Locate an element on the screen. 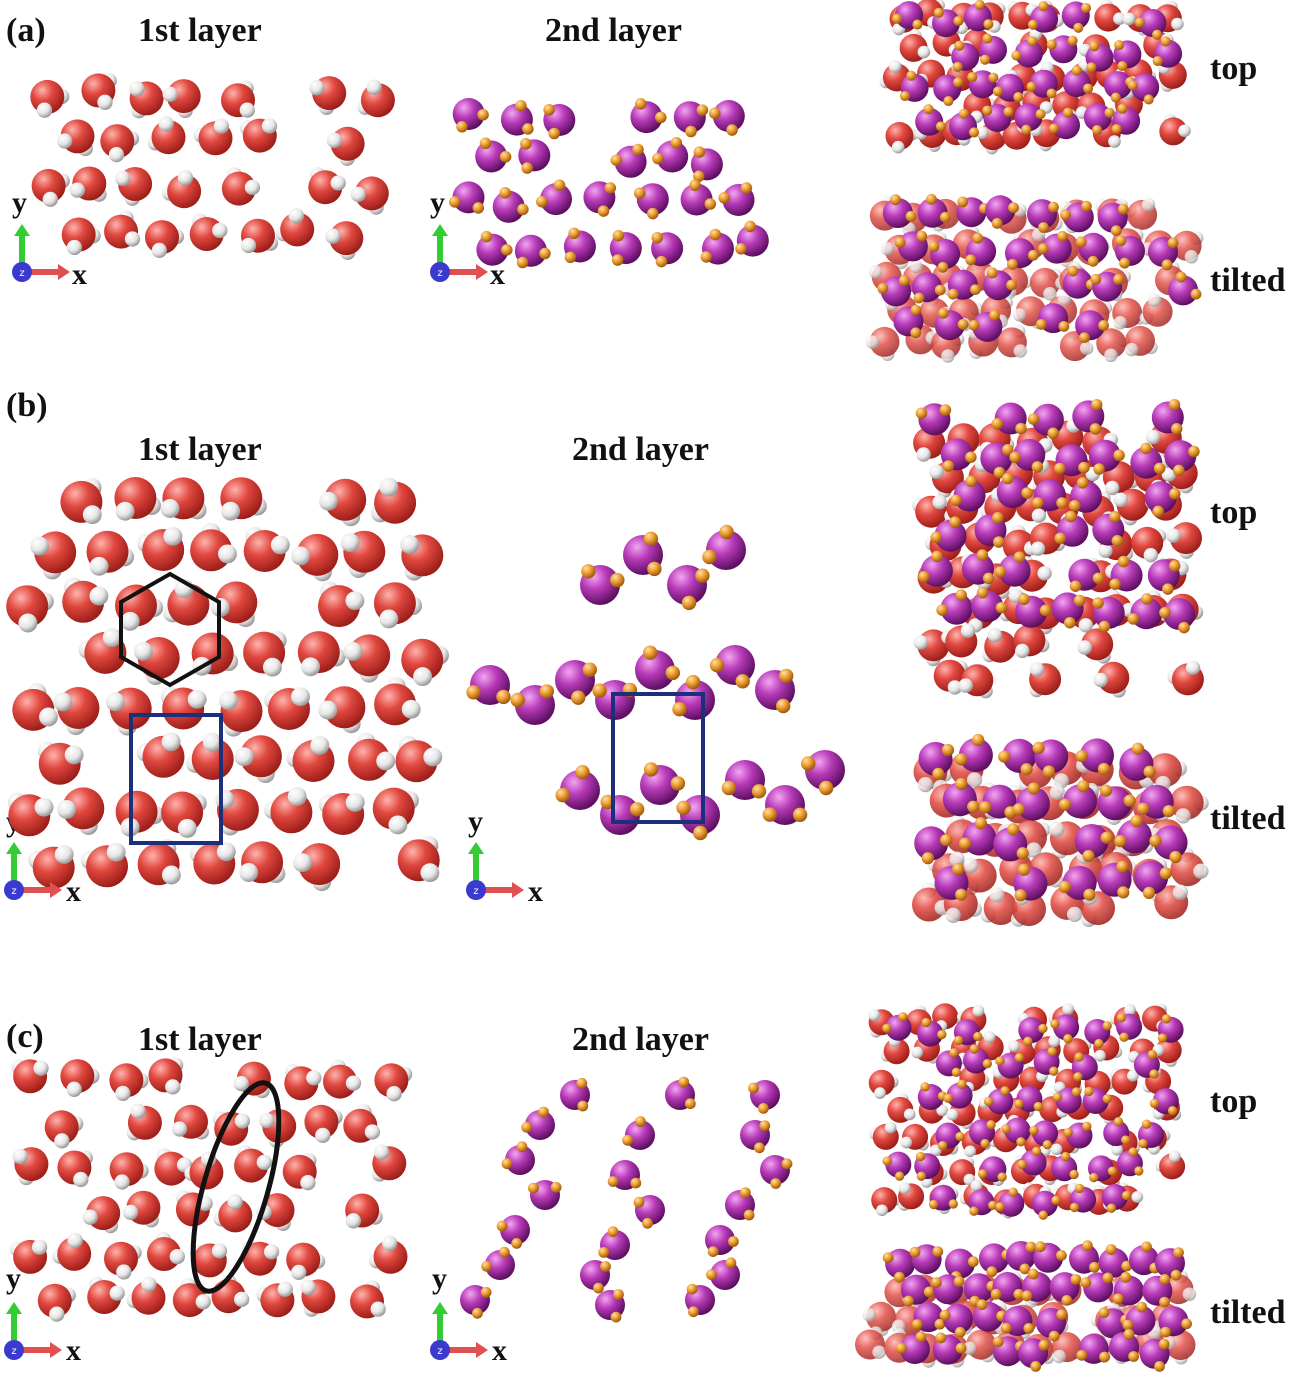 The image size is (1292, 1387). panel-a-first-layer-title: 1st layer is located at coordinates (200, 30).